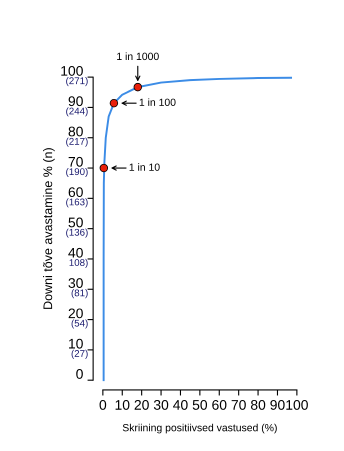 This screenshot has height=451, width=344. Describe the element at coordinates (75, 283) in the screenshot. I see `y-tick-label: 30` at that location.